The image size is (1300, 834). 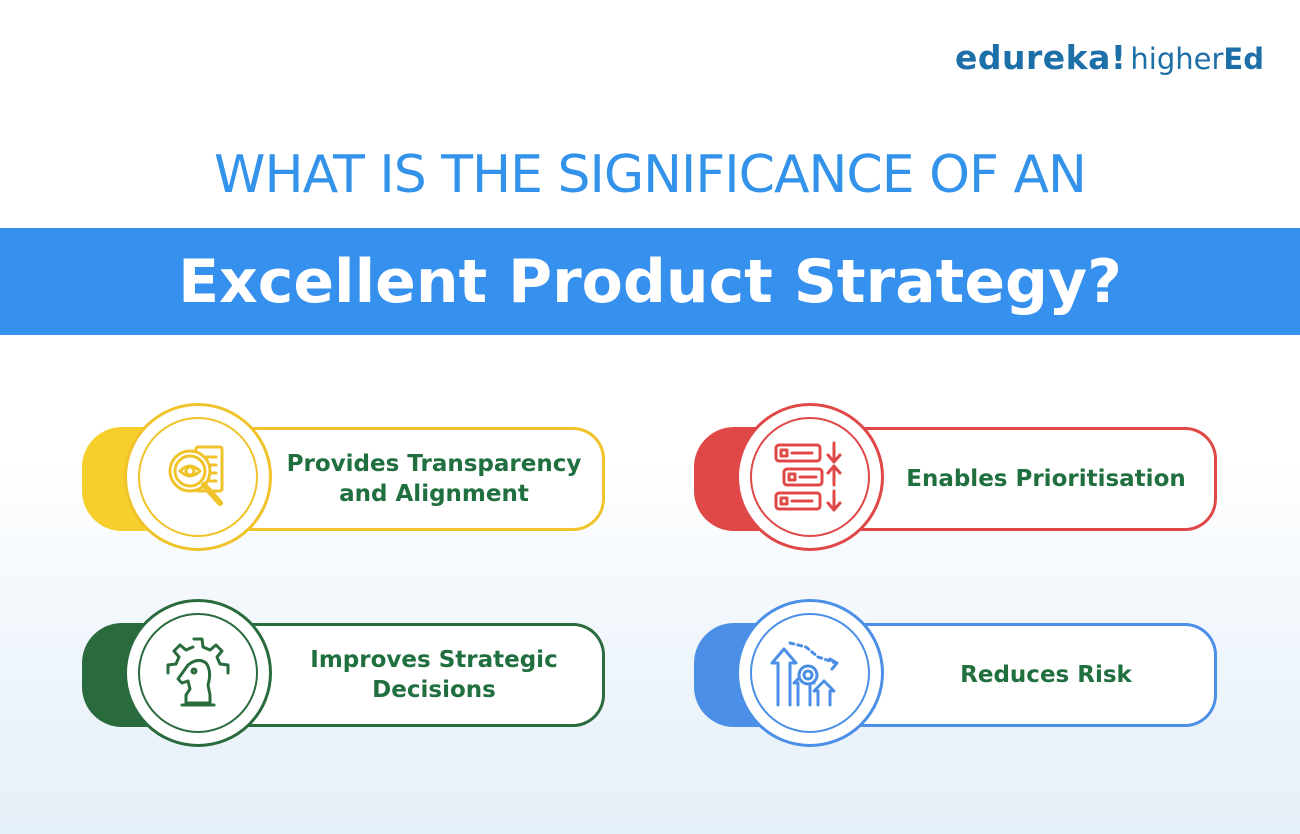 What do you see at coordinates (650, 175) in the screenshot?
I see `headline-question: WHAT IS THE SIGNIFICANCE OF AN` at bounding box center [650, 175].